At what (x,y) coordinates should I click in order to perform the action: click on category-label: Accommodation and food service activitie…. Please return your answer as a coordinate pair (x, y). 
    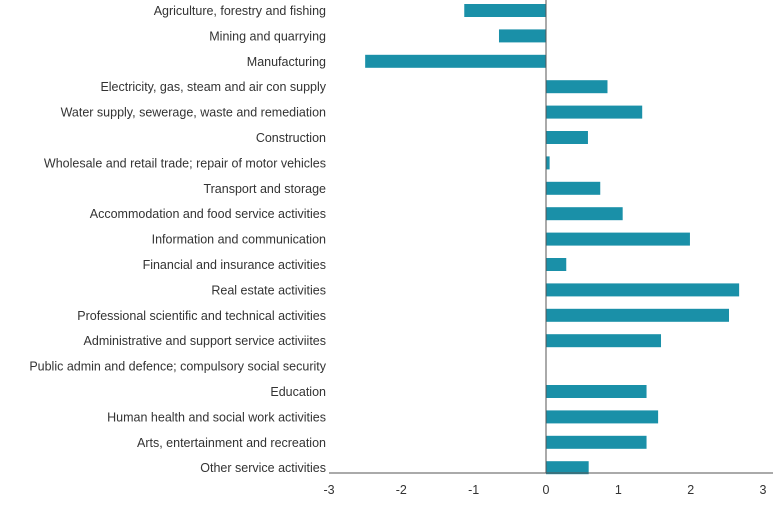
    Looking at the image, I should click on (208, 214).